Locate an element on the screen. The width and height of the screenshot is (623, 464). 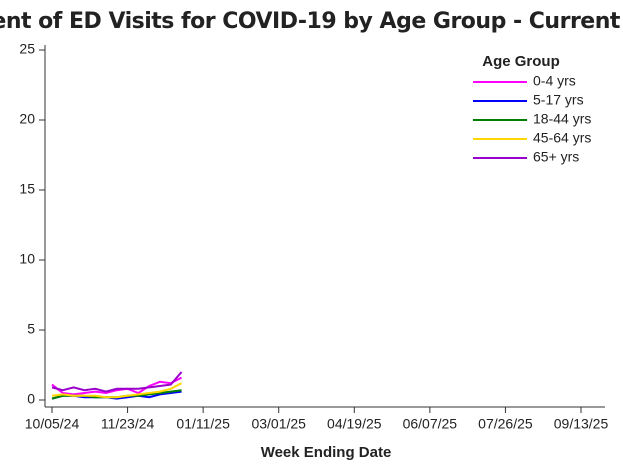
x-tick-label: 06/07/25 is located at coordinates (430, 424).